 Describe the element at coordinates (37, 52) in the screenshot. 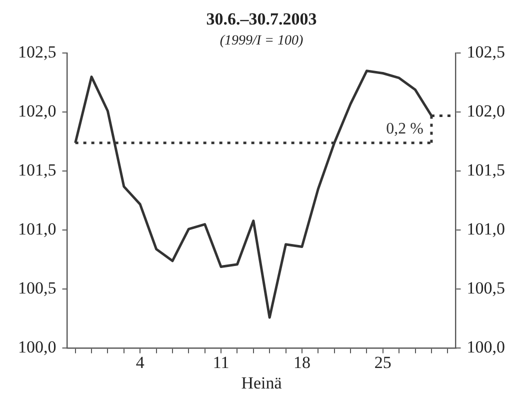

I see `y-tick-label: 102,5` at that location.